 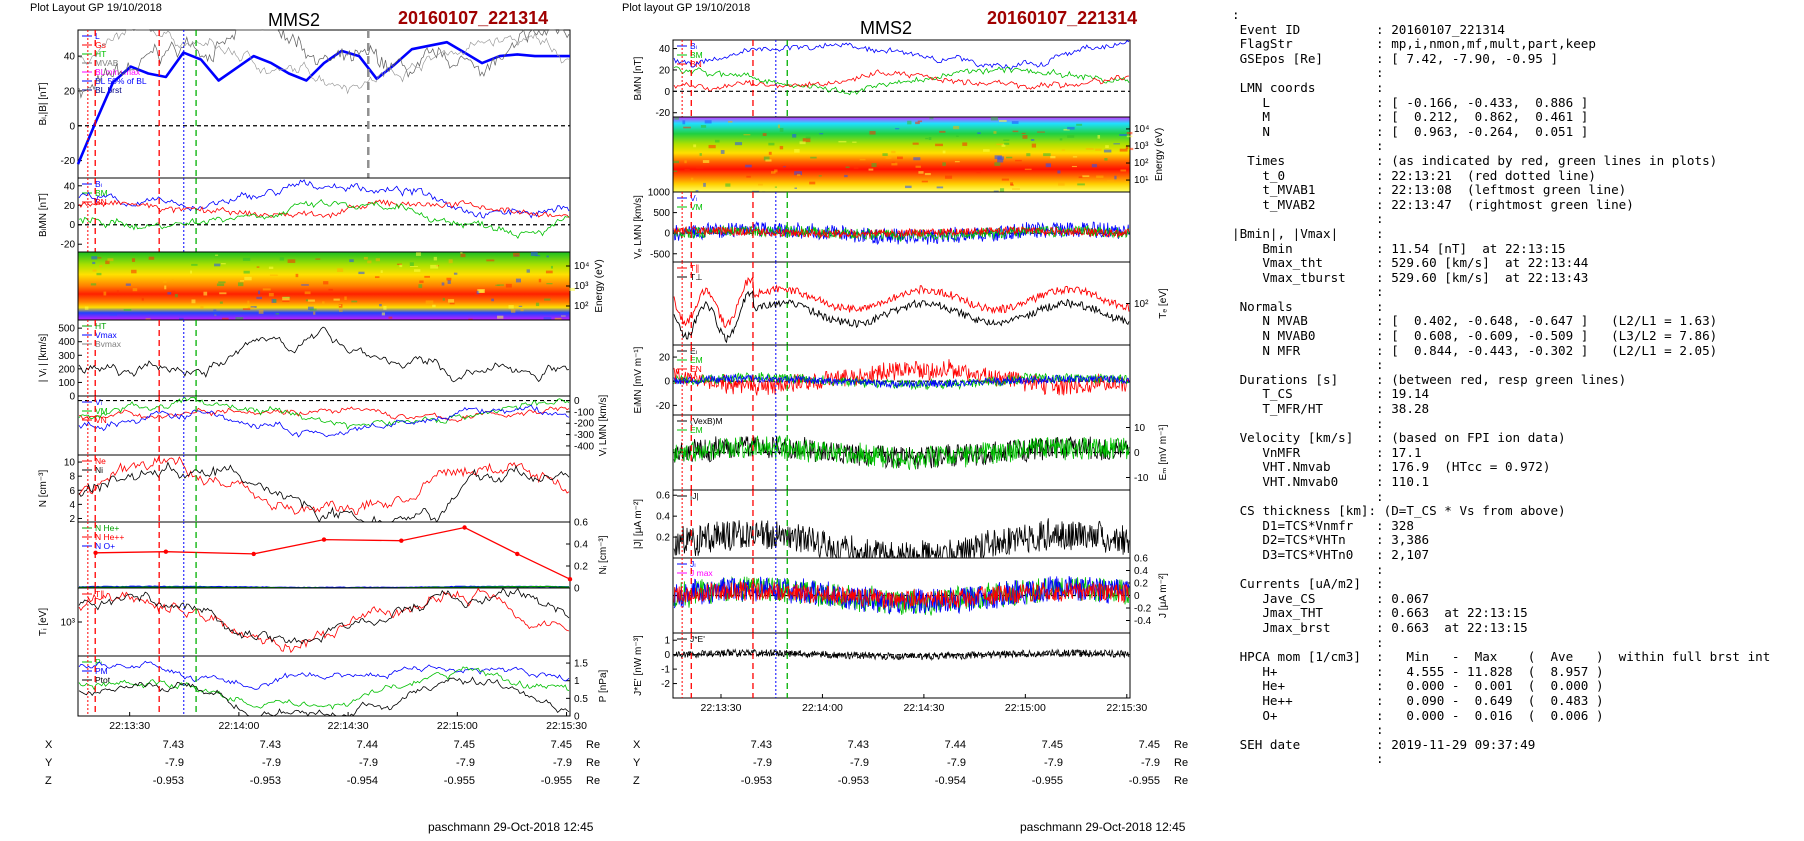 I want to click on legend-label: |J|, so click(x=694, y=496).